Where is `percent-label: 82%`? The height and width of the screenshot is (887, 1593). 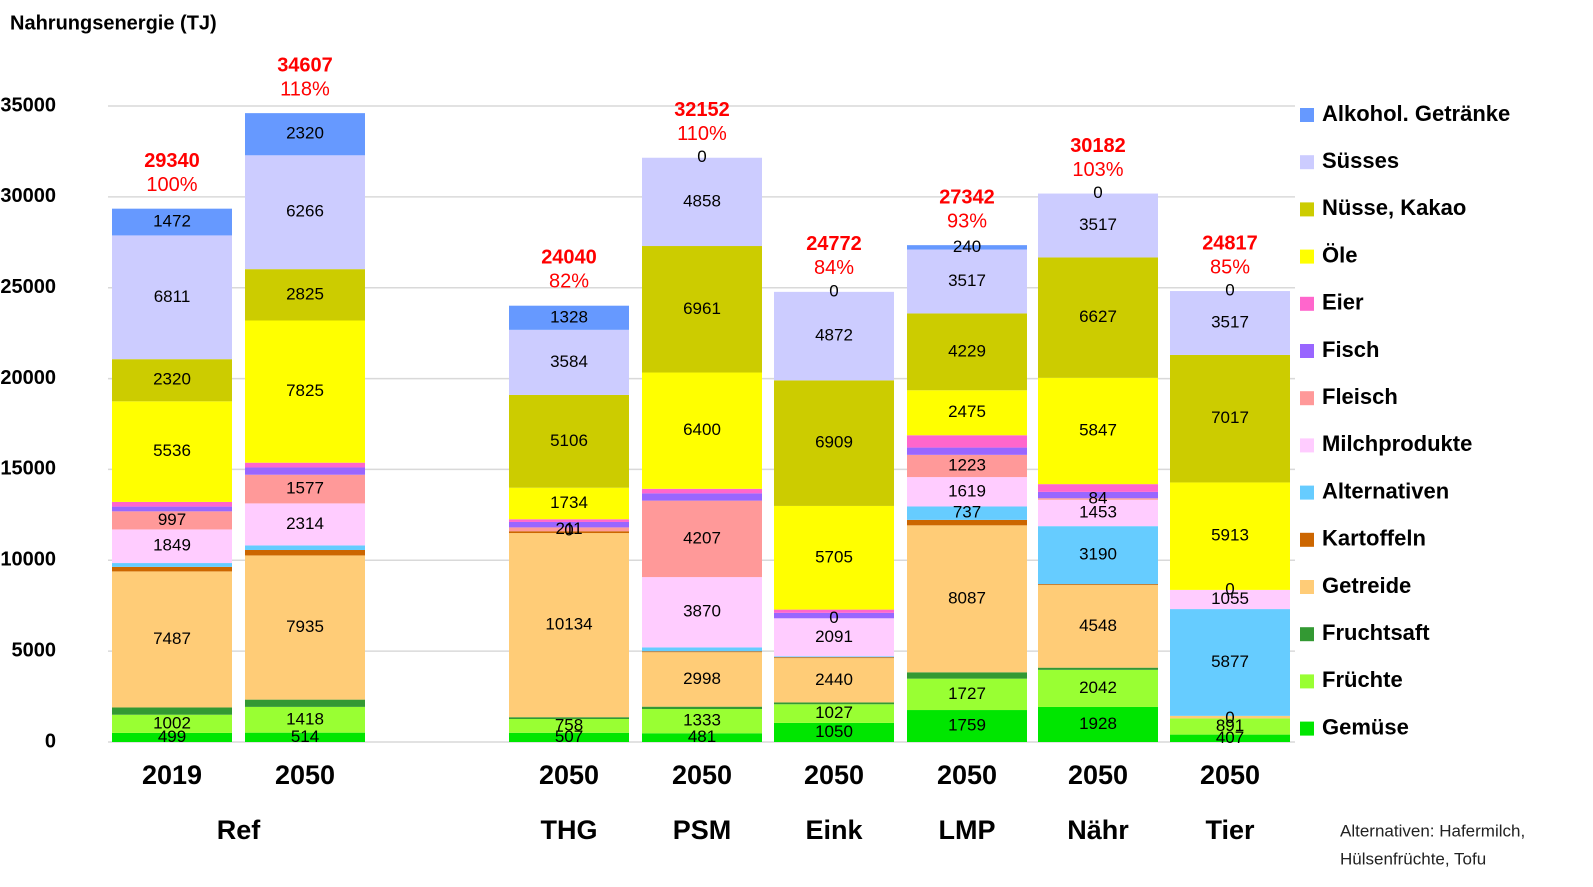
percent-label: 82% is located at coordinates (569, 281).